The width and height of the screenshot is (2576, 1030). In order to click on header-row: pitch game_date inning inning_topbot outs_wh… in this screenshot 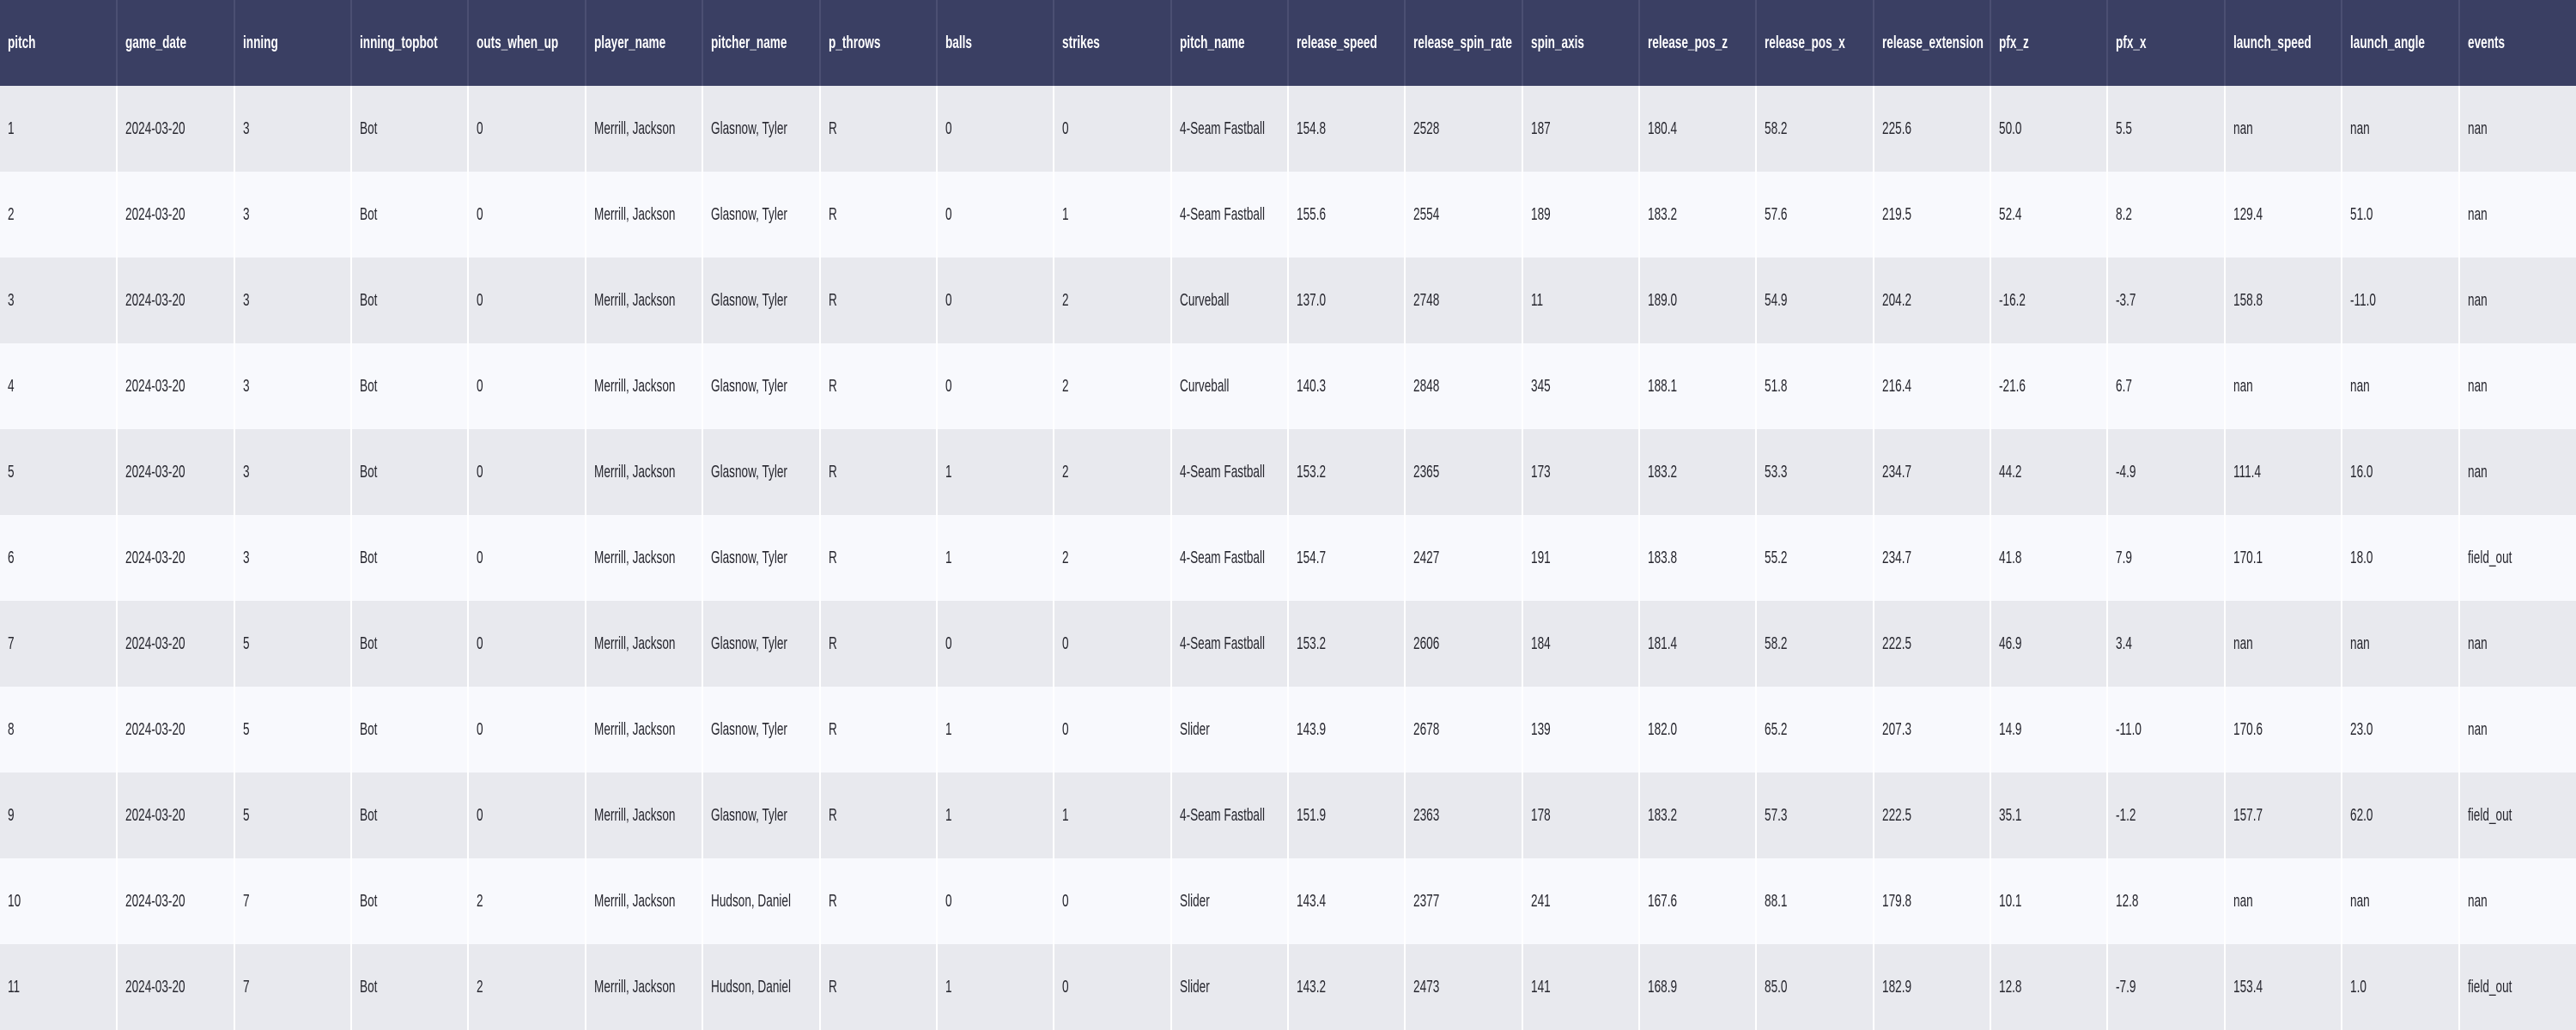, I will do `click(1288, 43)`.